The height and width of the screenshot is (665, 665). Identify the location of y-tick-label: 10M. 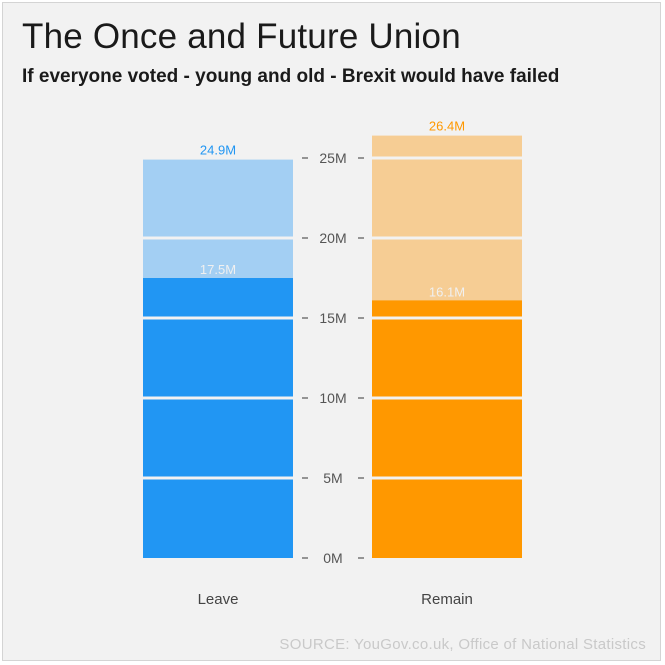
(332, 398).